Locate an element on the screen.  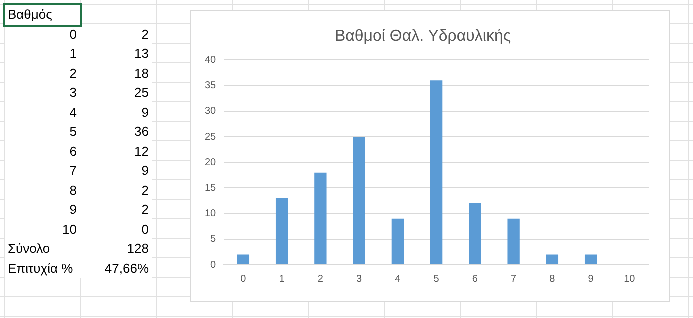
x-tick-label: 1 is located at coordinates (282, 279).